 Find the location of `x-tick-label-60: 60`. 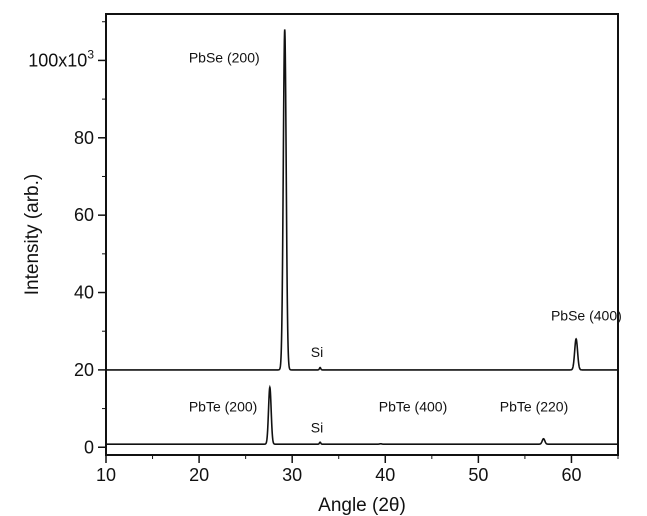

x-tick-label-60: 60 is located at coordinates (571, 475).